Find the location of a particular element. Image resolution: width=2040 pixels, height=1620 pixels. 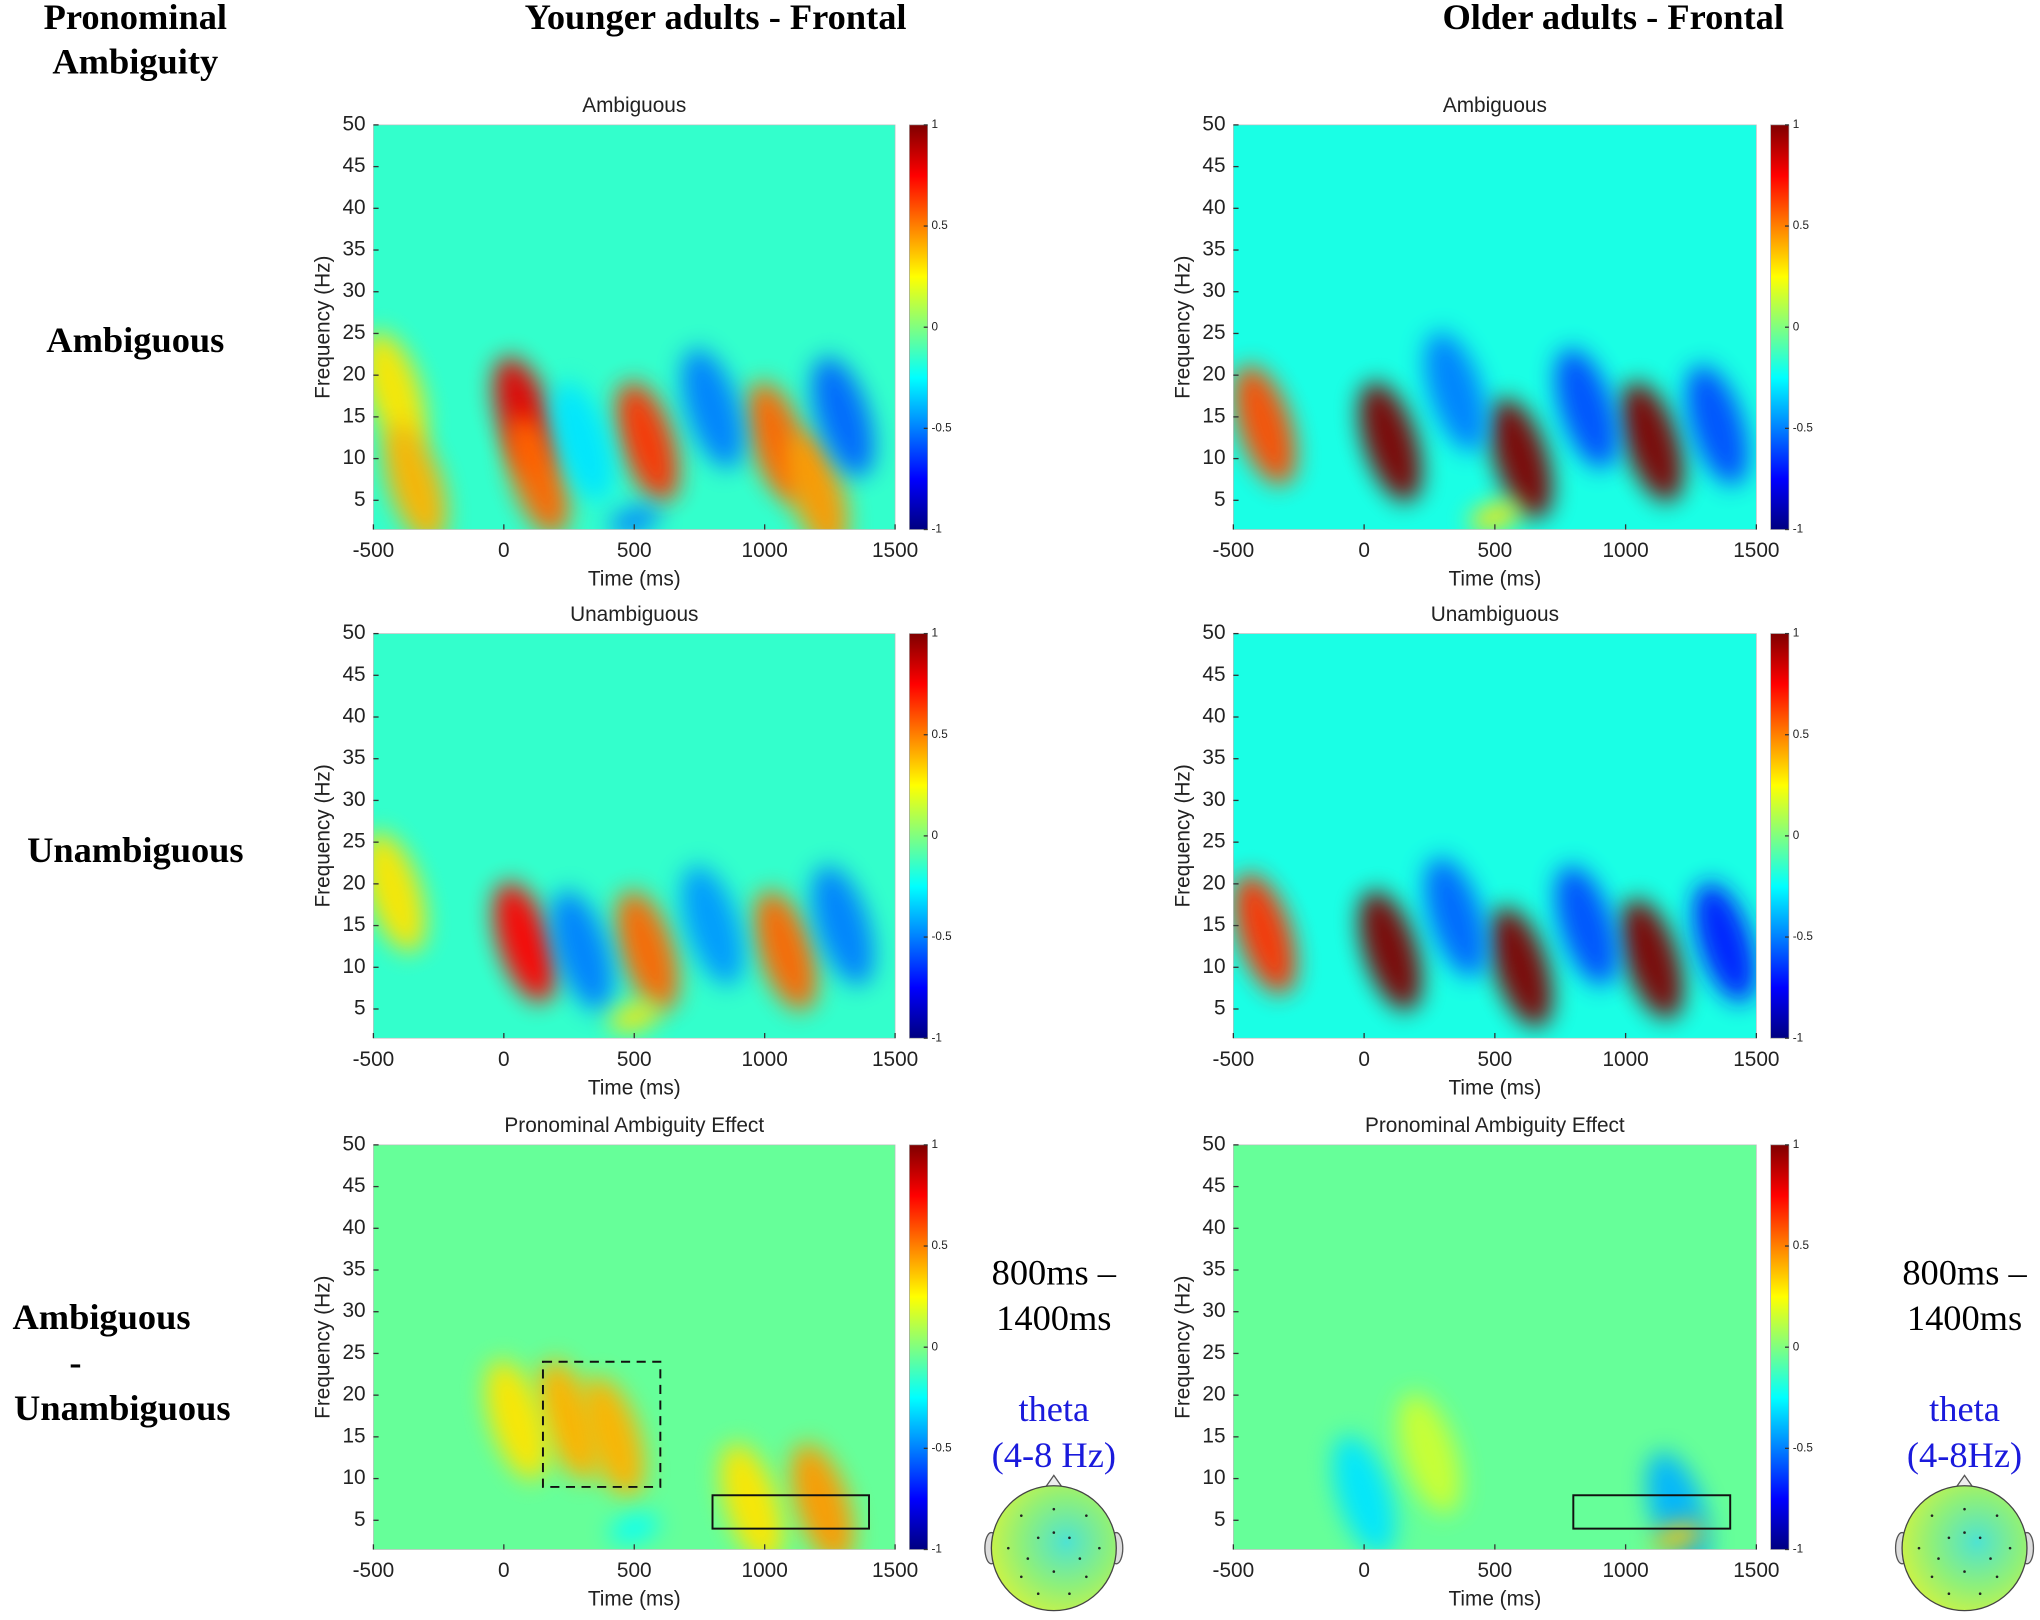

band-label: theta is located at coordinates (1053, 1409).